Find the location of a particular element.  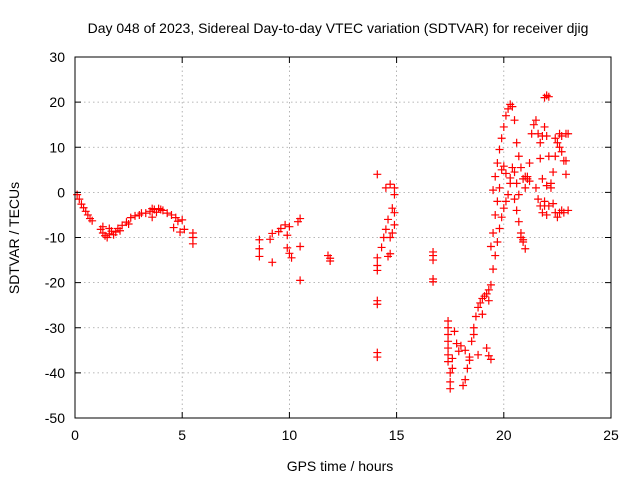

x-tick-label: 15 is located at coordinates (397, 435).